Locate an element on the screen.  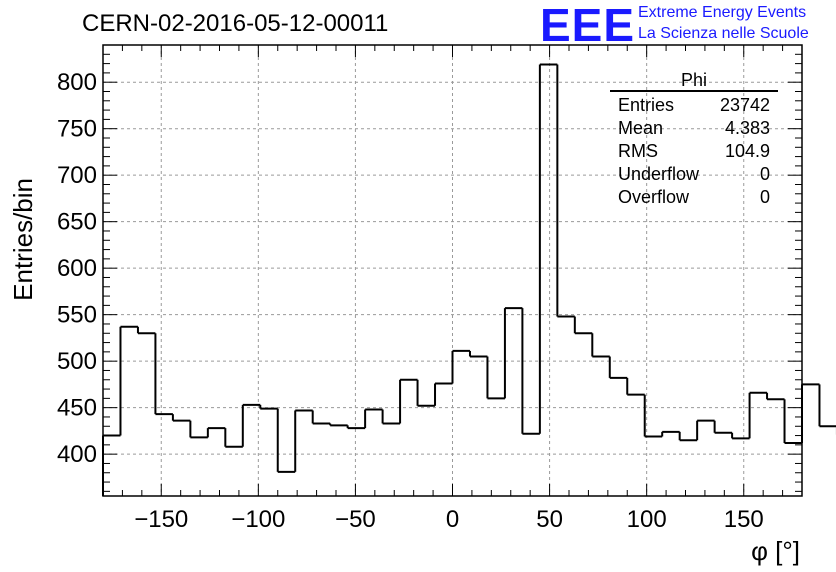
stats-value: 23742 is located at coordinates (744, 105).